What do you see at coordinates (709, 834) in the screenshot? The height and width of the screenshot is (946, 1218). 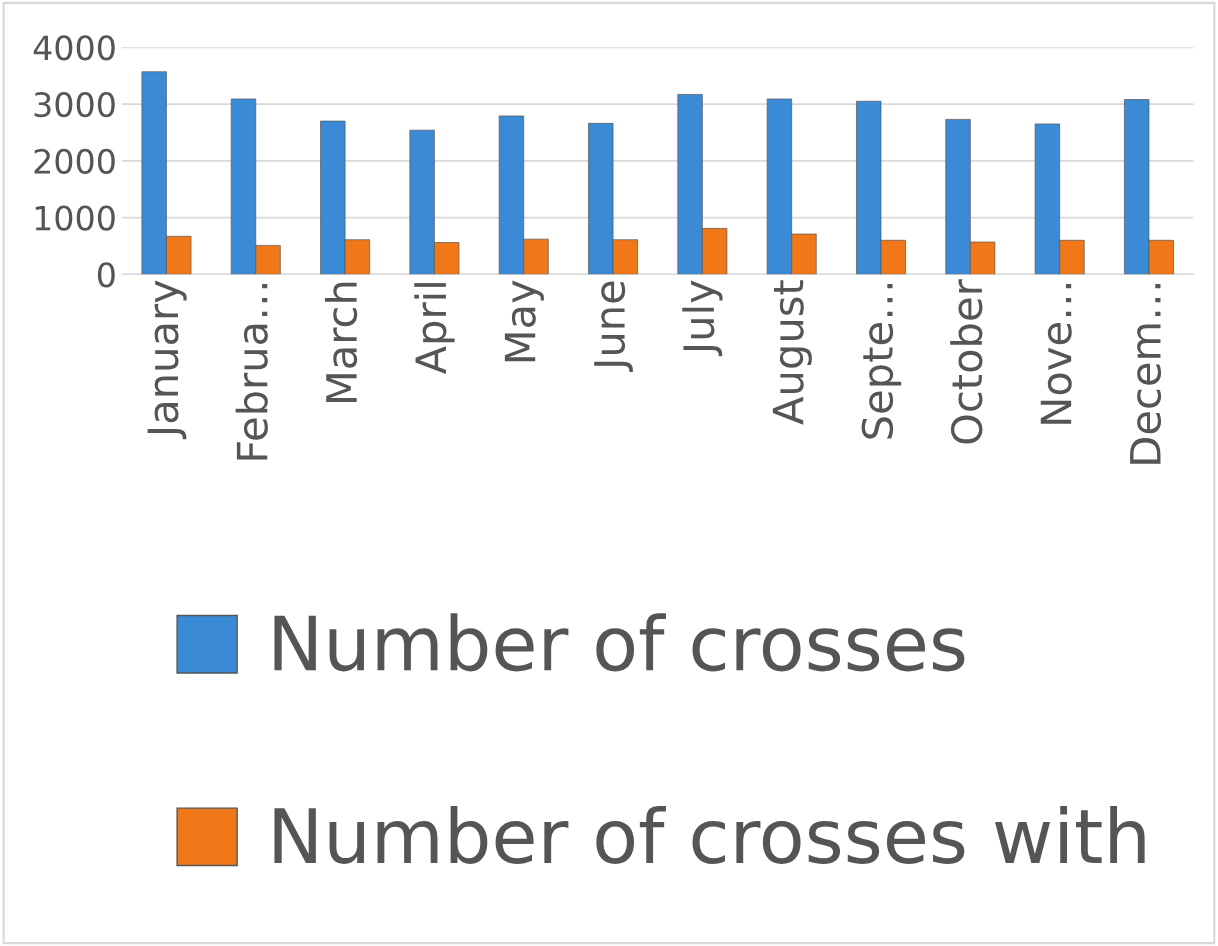 I see `legend-label: Number of crosses with` at bounding box center [709, 834].